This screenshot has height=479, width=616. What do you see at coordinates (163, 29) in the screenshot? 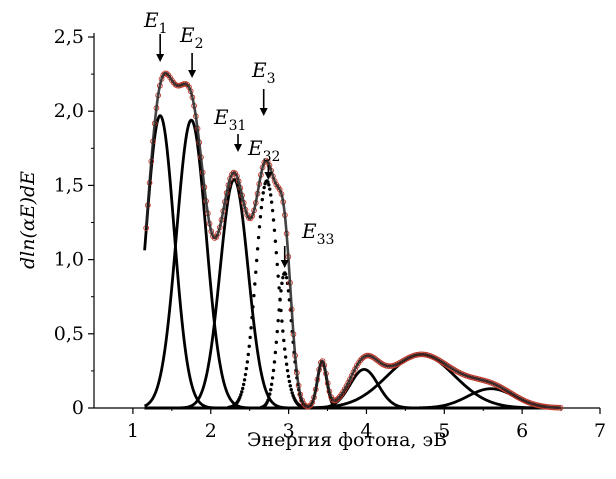
I see `peak-label-subscript: 1` at bounding box center [163, 29].